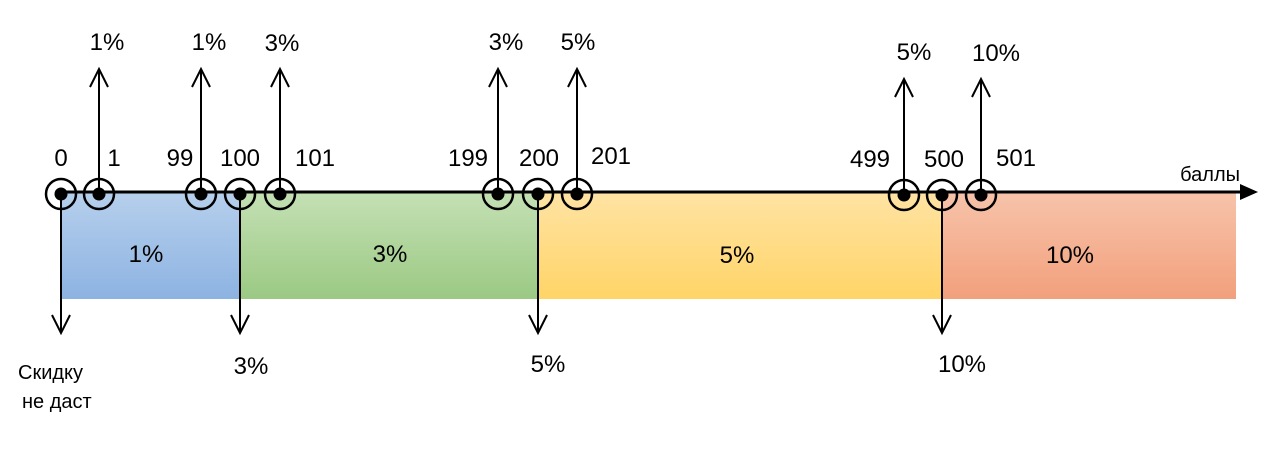 The image size is (1282, 451). What do you see at coordinates (299, 120) in the screenshot?
I see `point-101: 101 3%` at bounding box center [299, 120].